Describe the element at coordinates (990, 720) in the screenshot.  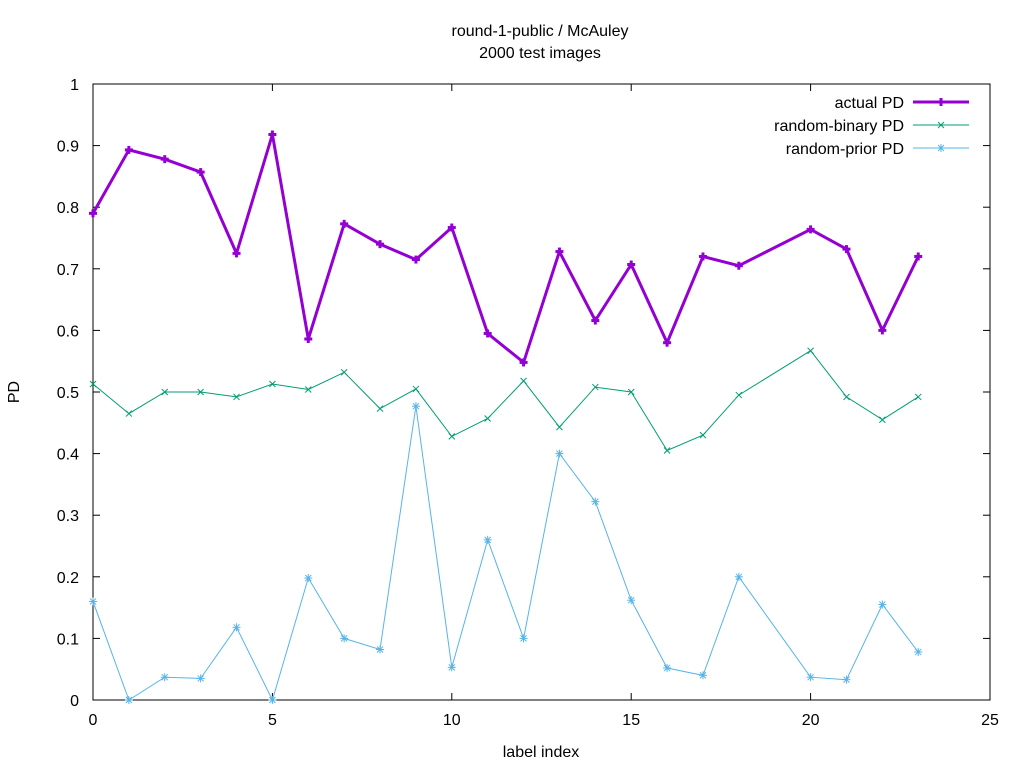
I see `x-tick-label: 25` at that location.